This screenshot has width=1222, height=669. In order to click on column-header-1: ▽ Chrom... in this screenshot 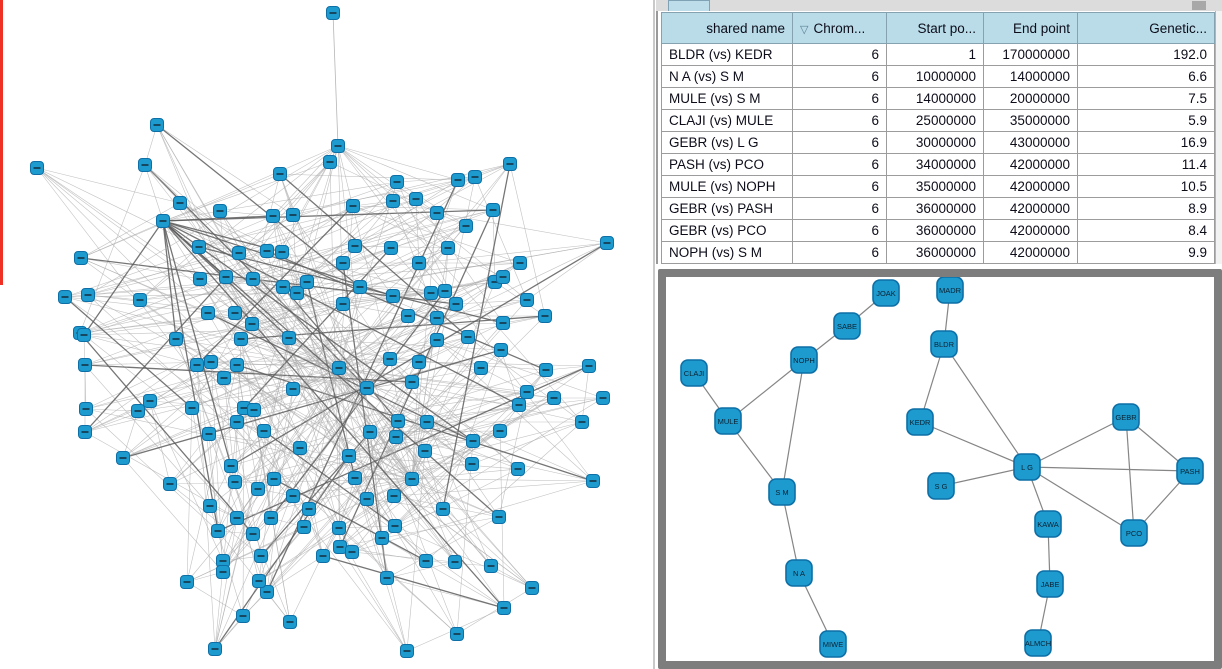, I will do `click(839, 28)`.